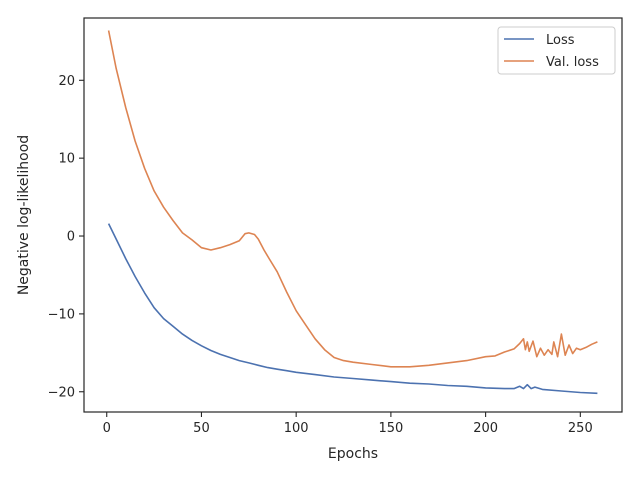 Image resolution: width=640 pixels, height=480 pixels. What do you see at coordinates (580, 428) in the screenshot?
I see `x-tick-label: 250` at bounding box center [580, 428].